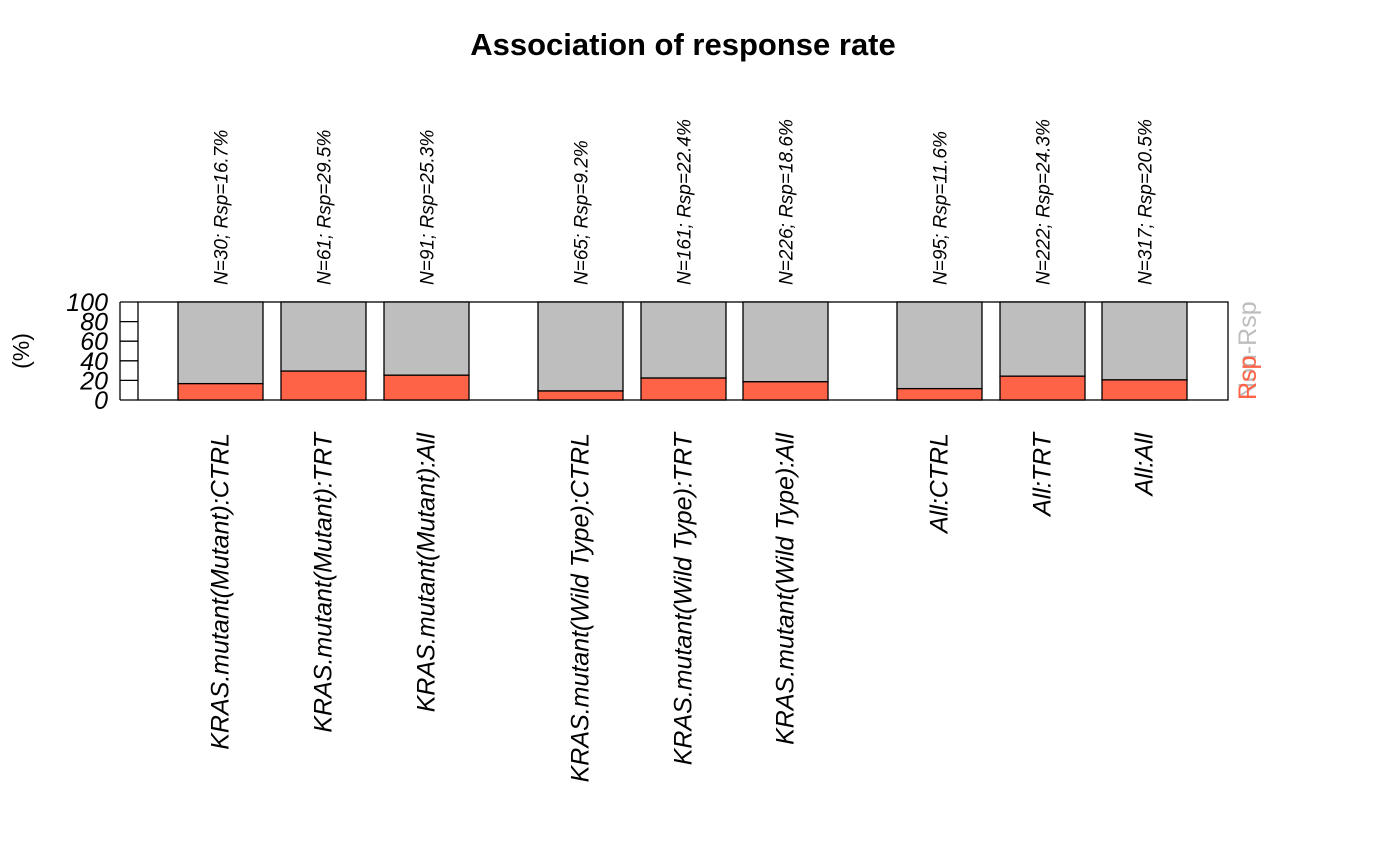  I want to click on y-tick-label: 0, so click(101, 401).